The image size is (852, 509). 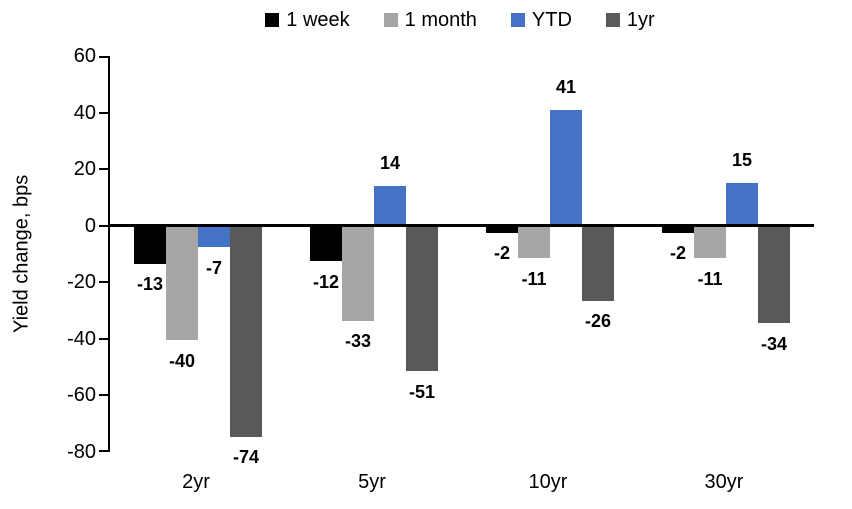 What do you see at coordinates (422, 299) in the screenshot?
I see `bar-5yr-1yr` at bounding box center [422, 299].